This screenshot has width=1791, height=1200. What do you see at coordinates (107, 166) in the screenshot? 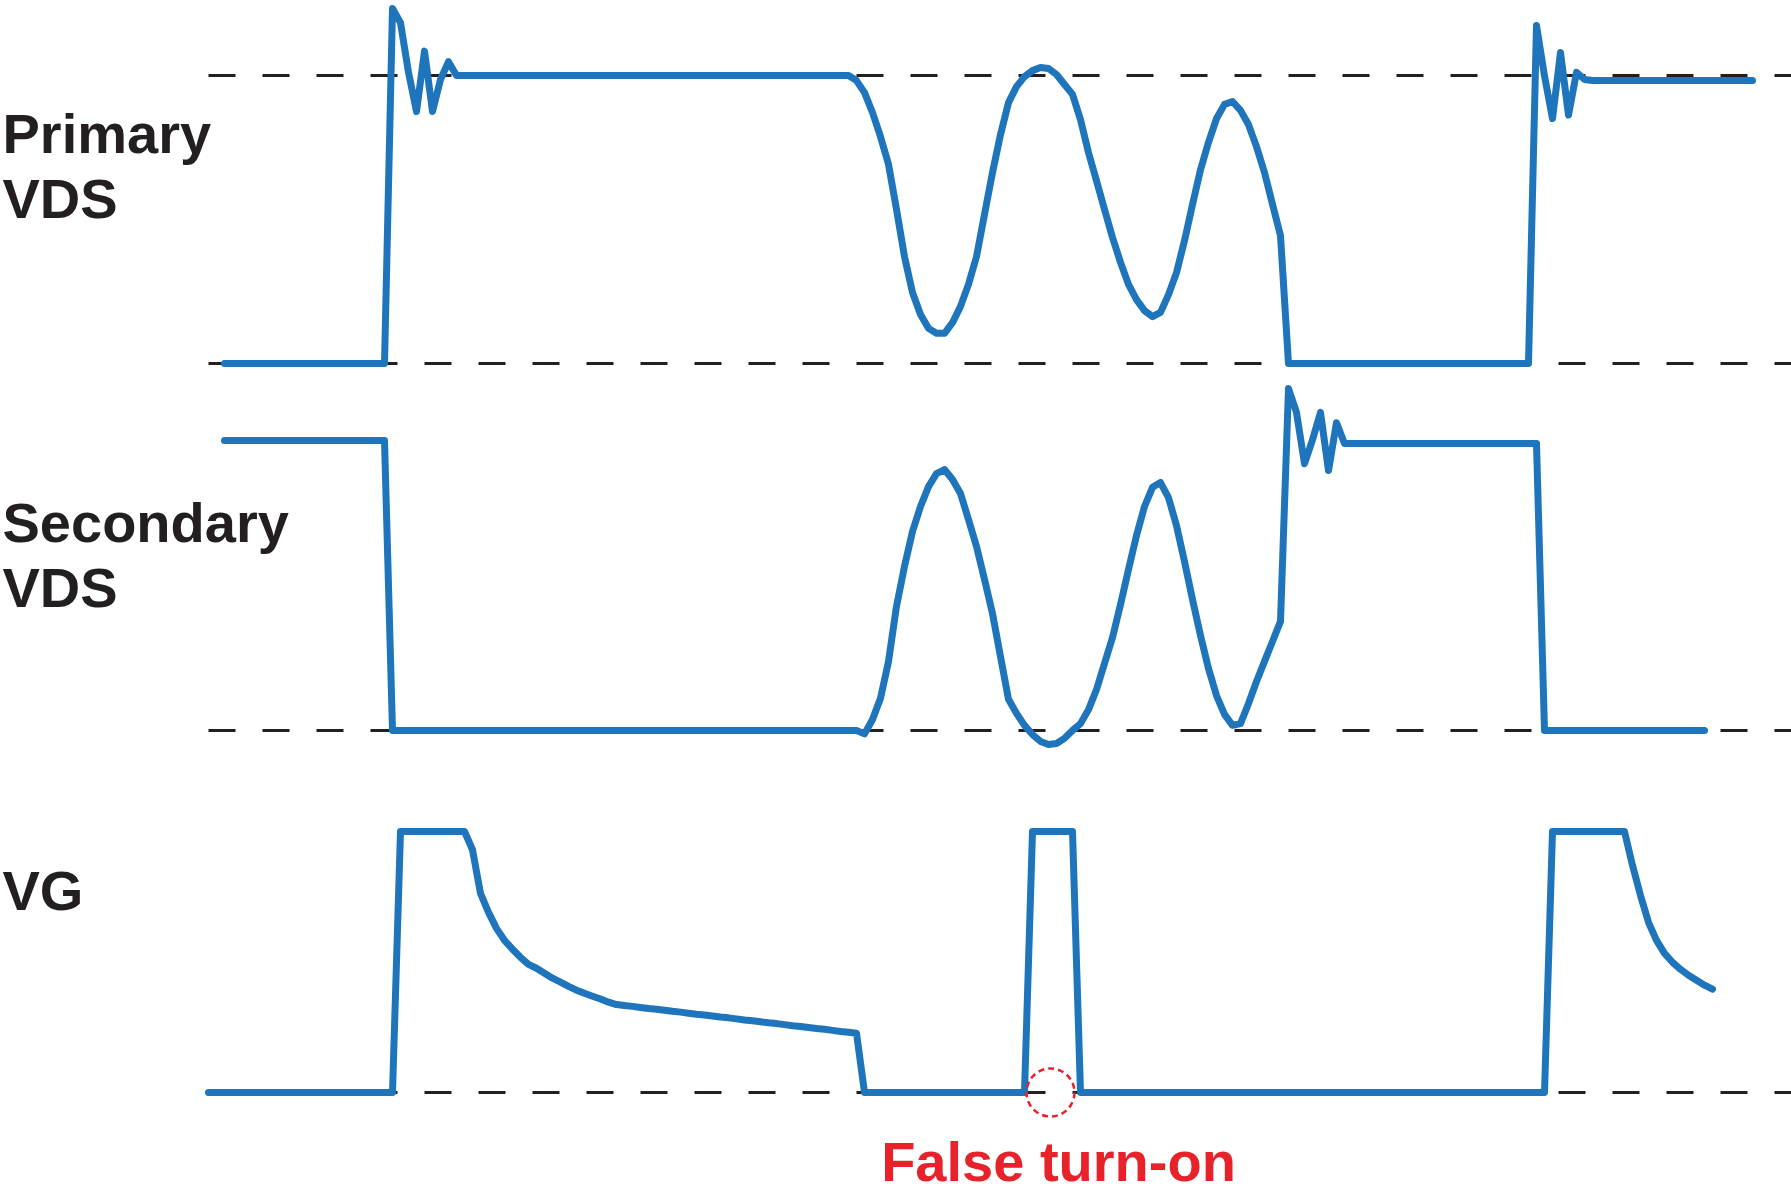
I see `y-axis-title: Primary VDS` at bounding box center [107, 166].